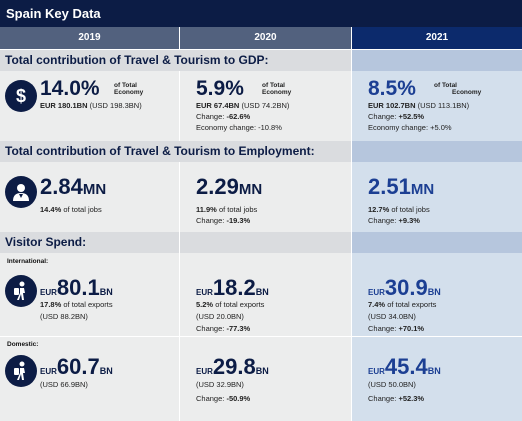 This screenshot has height=421, width=522. I want to click on year-header-2021: 2021, so click(437, 38).